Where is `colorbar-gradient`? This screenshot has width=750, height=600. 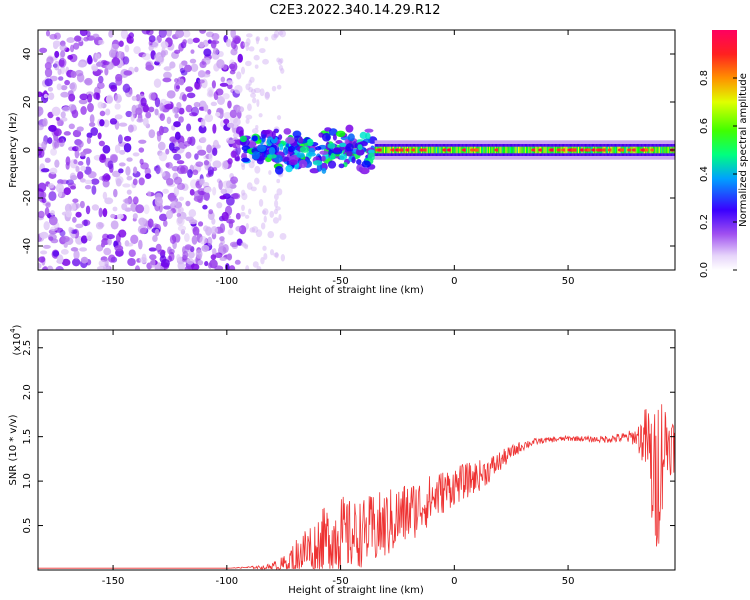
colorbar-gradient is located at coordinates (724, 150).